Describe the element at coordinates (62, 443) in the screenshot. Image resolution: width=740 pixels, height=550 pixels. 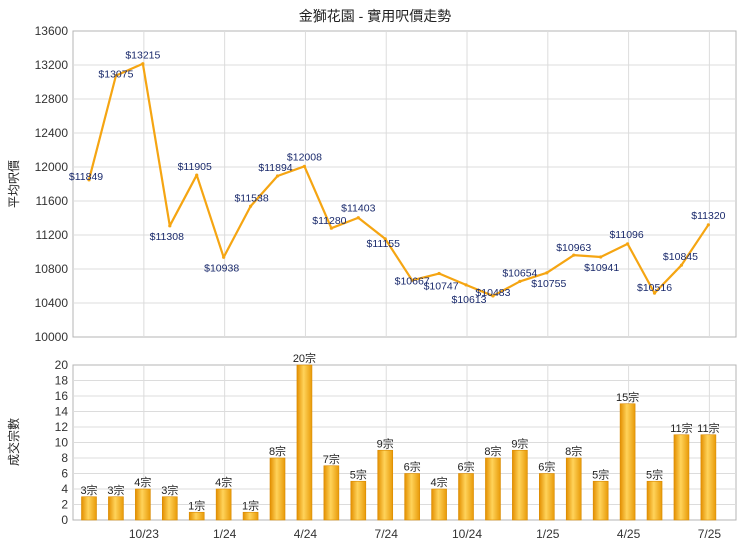
I see `bar-y-tick-label: 10` at that location.